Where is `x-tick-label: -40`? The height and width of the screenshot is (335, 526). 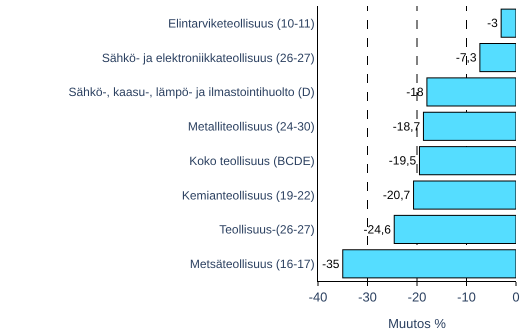 x-tick-label: -40 is located at coordinates (318, 297).